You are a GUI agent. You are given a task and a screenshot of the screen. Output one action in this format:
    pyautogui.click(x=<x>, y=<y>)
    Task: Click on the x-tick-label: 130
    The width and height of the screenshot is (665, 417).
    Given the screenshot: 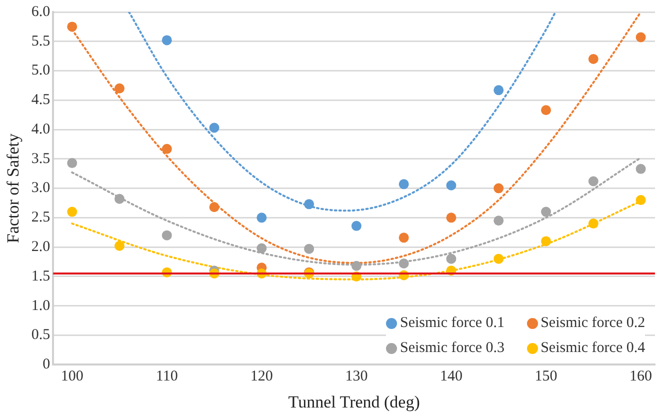 What is the action you would take?
    pyautogui.click(x=356, y=376)
    